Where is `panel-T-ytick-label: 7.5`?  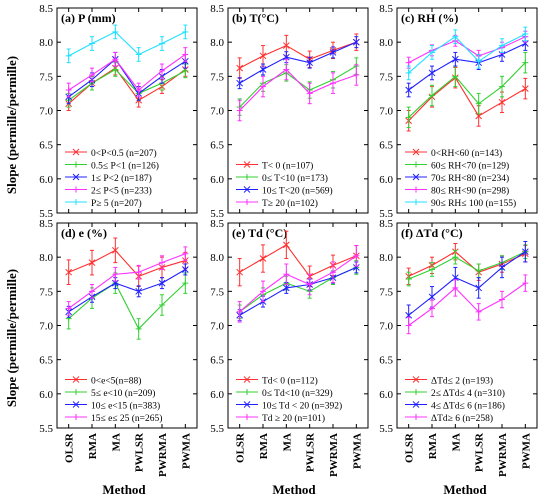 panel-T-ytick-label: 7.5 is located at coordinates (217, 77).